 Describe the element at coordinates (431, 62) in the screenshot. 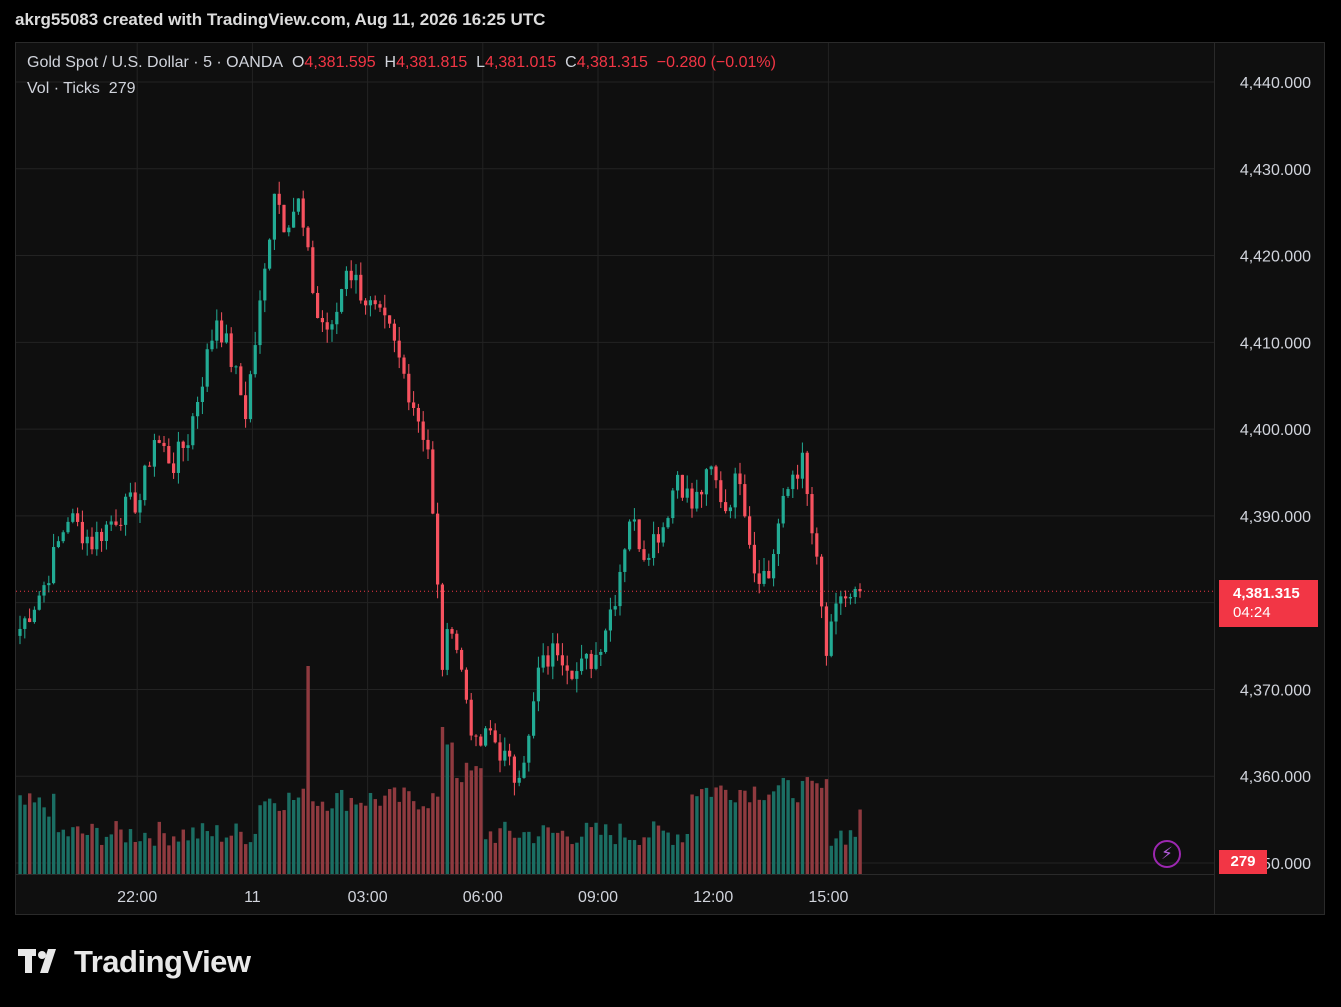

I see `high-value: 4,381.815` at that location.